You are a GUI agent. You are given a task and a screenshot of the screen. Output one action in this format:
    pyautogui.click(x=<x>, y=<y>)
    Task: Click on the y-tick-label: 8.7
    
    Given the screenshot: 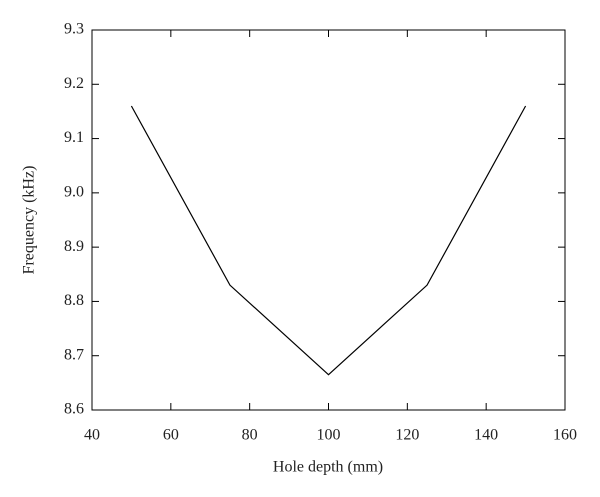 What is the action you would take?
    pyautogui.click(x=74, y=354)
    